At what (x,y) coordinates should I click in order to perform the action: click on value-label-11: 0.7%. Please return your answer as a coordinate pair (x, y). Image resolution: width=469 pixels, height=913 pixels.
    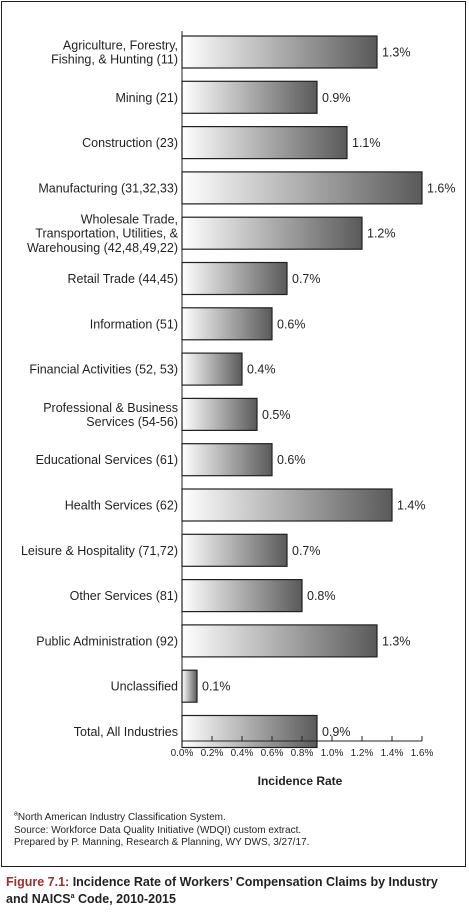
    Looking at the image, I should click on (306, 551).